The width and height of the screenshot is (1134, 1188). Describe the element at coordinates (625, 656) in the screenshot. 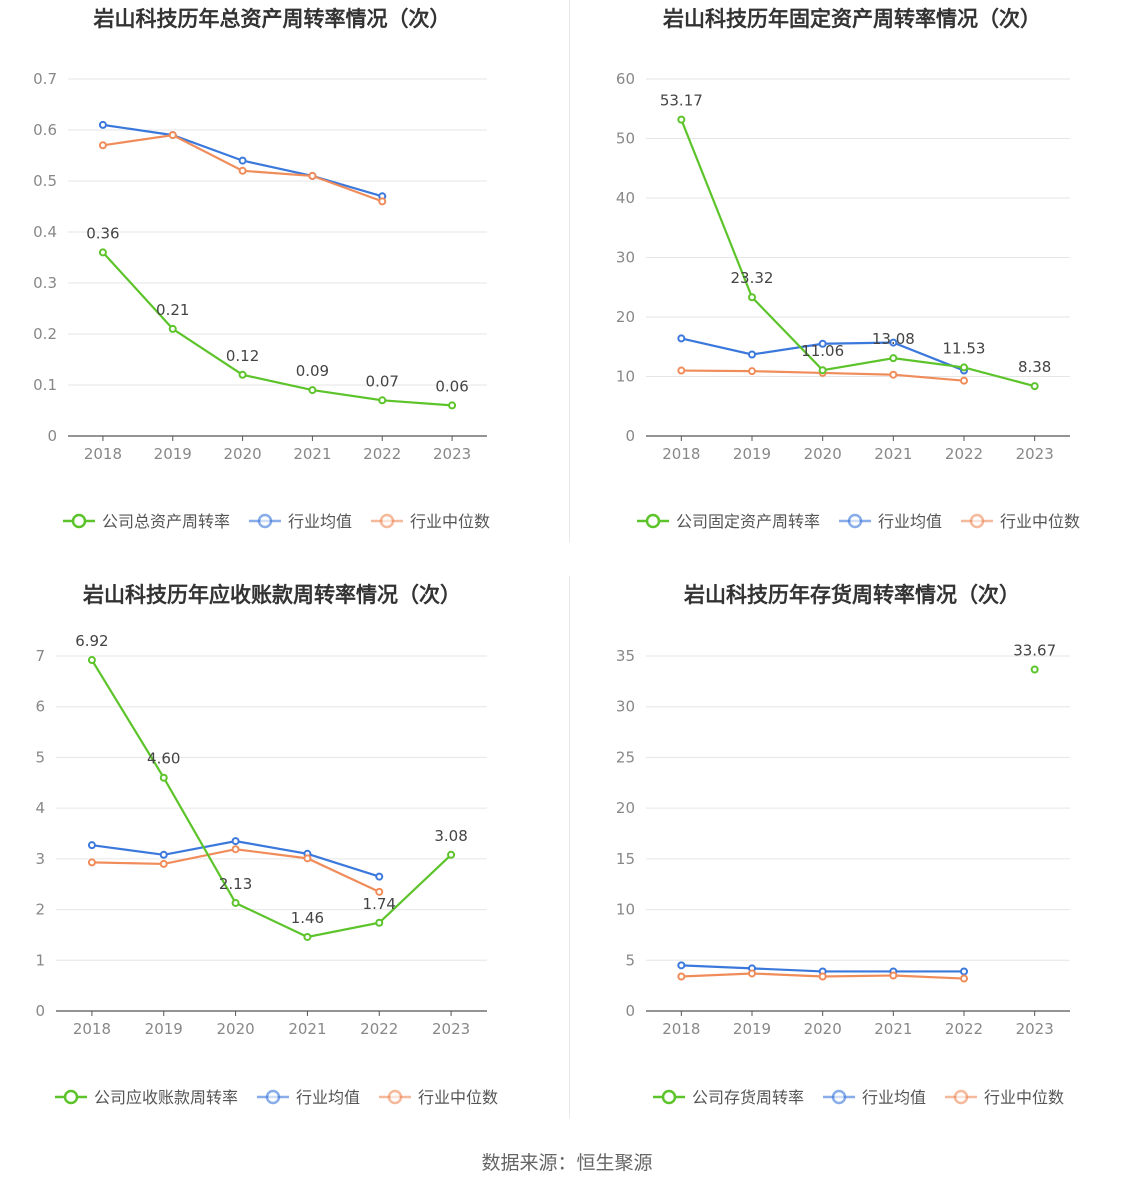

I see `y-tick-label: 35` at that location.